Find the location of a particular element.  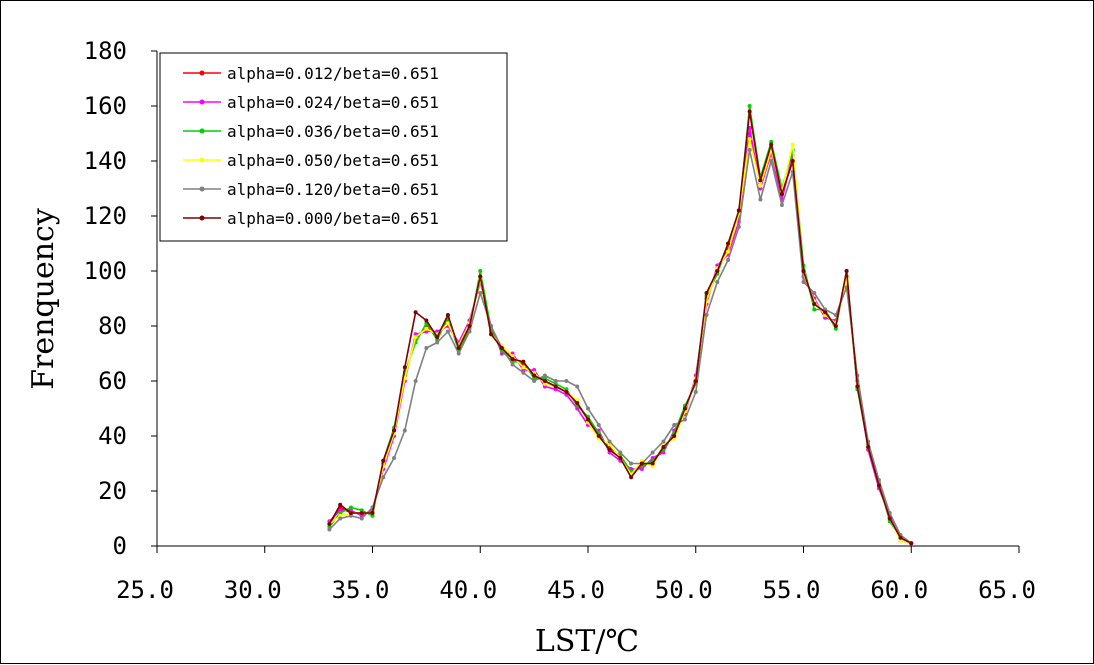

x-tick-label: 35.0 is located at coordinates (361, 590).